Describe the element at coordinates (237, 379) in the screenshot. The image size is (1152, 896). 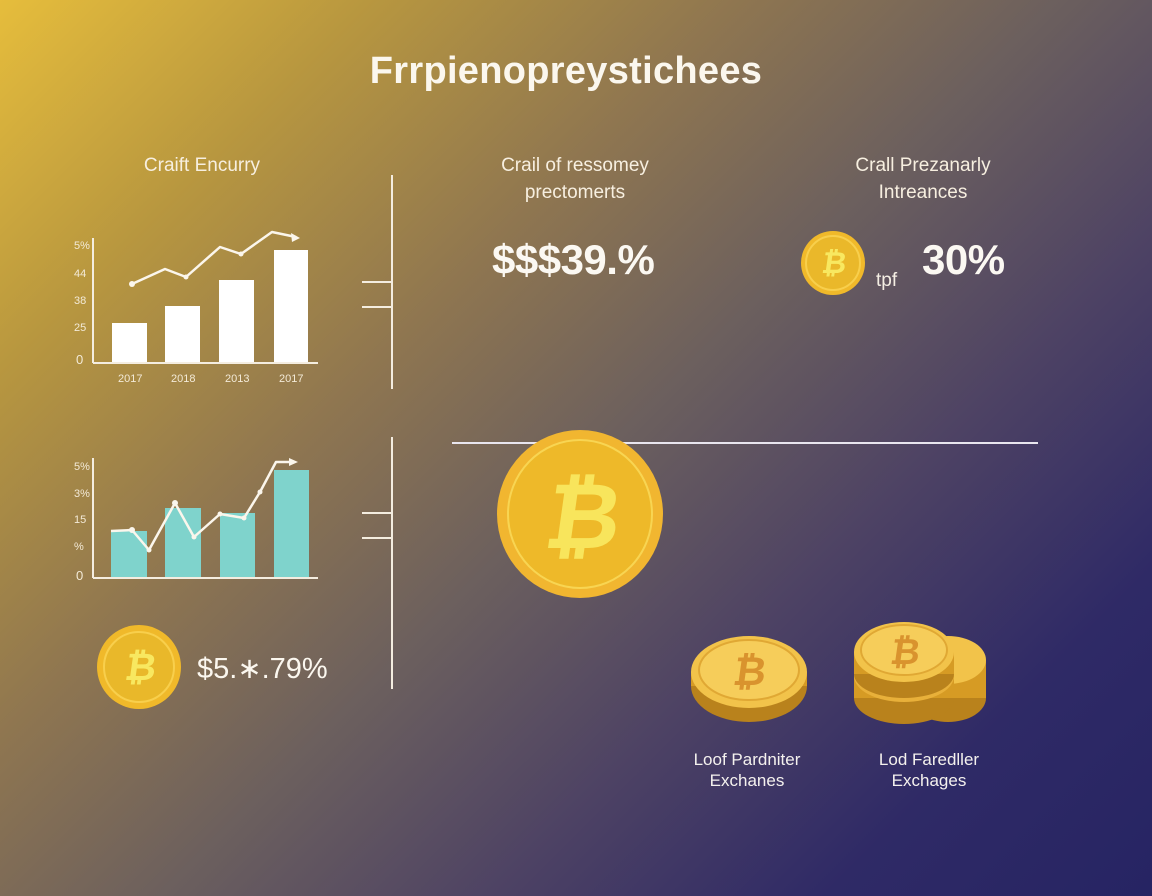
I see `x-tick: 2013` at that location.